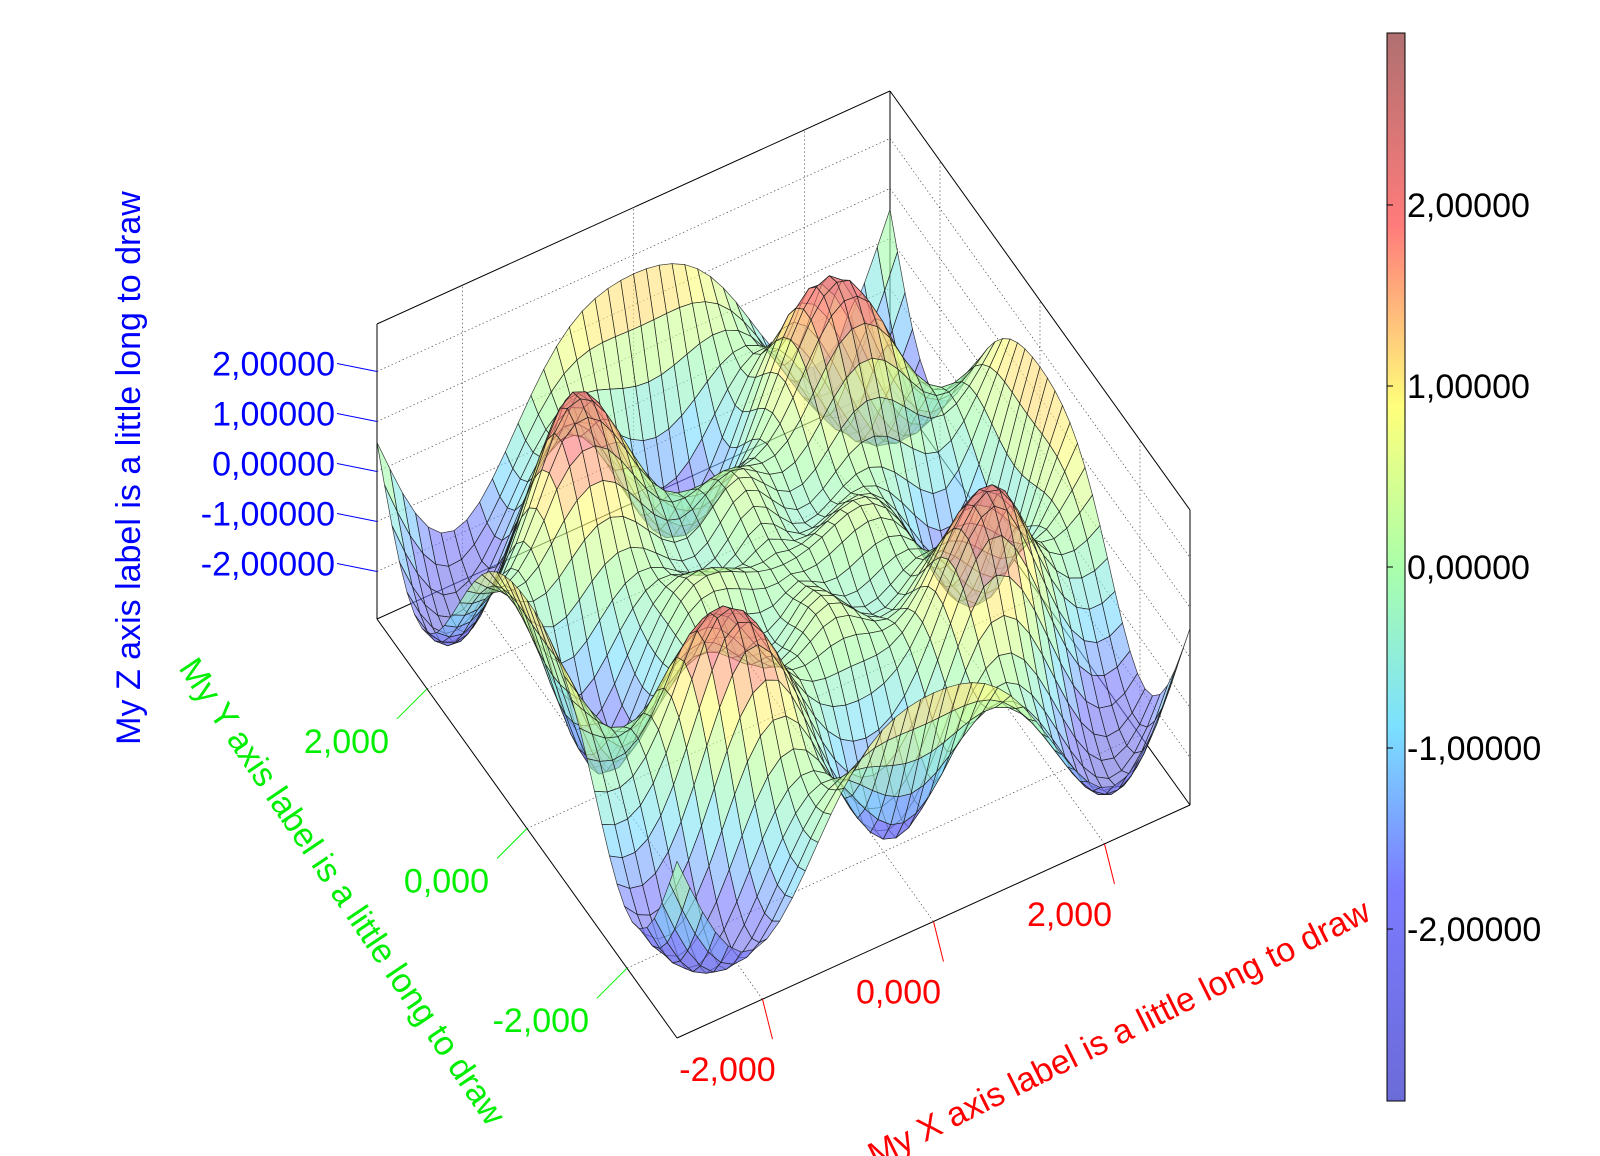  I want to click on y-axis: -2,000 0,000 2,000, so click(466, 864).